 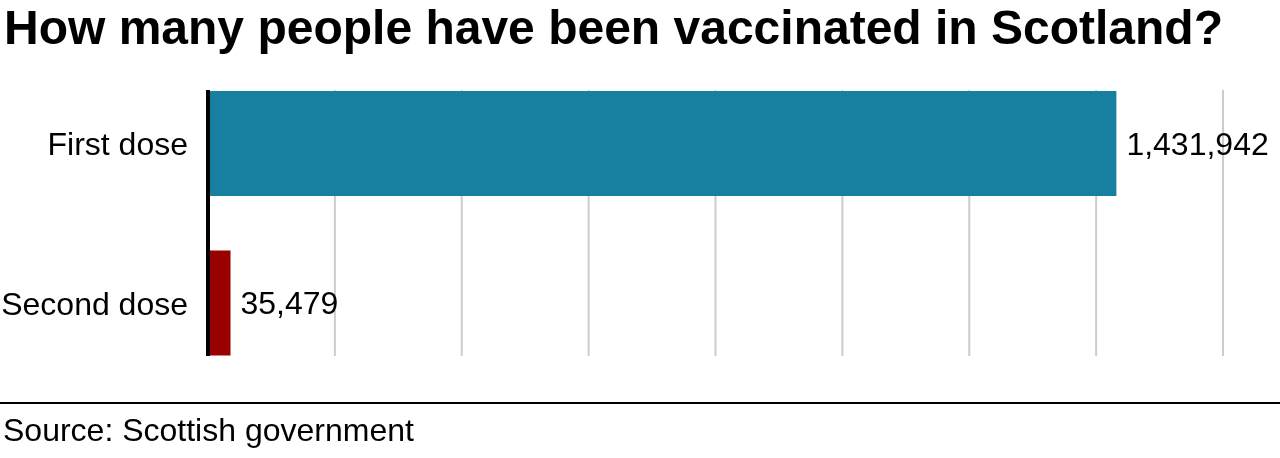 I want to click on data-label: 1,431,942, so click(x=1197, y=143).